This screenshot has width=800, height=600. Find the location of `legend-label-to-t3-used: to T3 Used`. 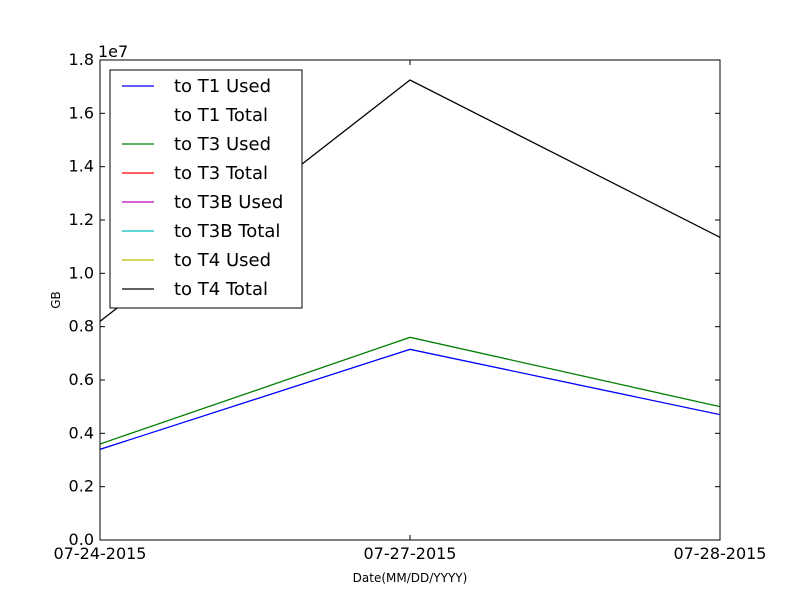

legend-label-to-t3-used: to T3 Used is located at coordinates (222, 144).